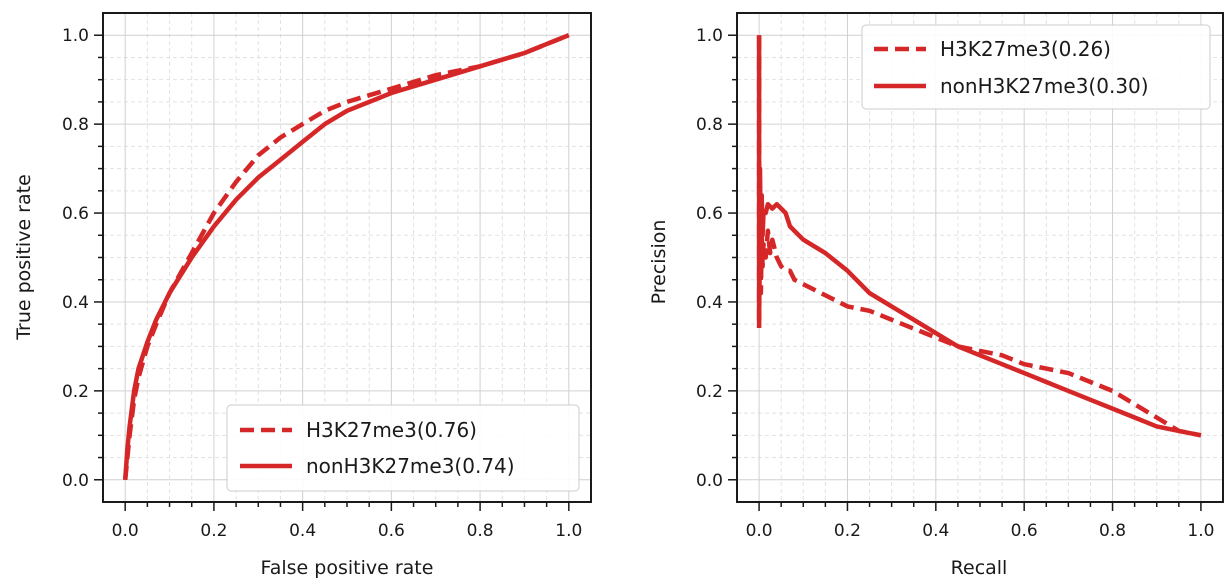 This screenshot has height=580, width=1224. Describe the element at coordinates (75, 125) in the screenshot. I see `roc-y-tick-label: 0.8` at that location.